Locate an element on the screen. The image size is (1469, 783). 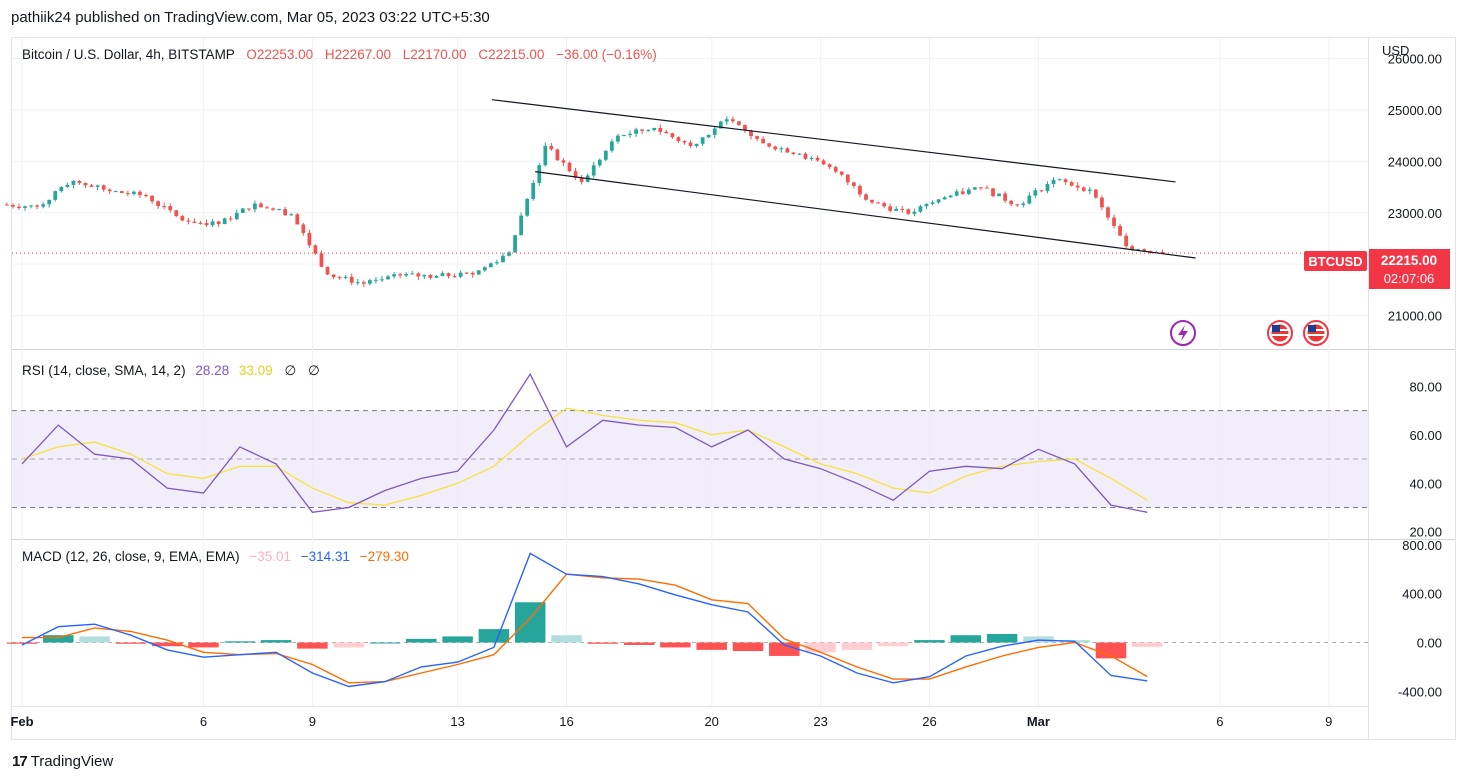
rsi-value: 28.28 is located at coordinates (212, 370).